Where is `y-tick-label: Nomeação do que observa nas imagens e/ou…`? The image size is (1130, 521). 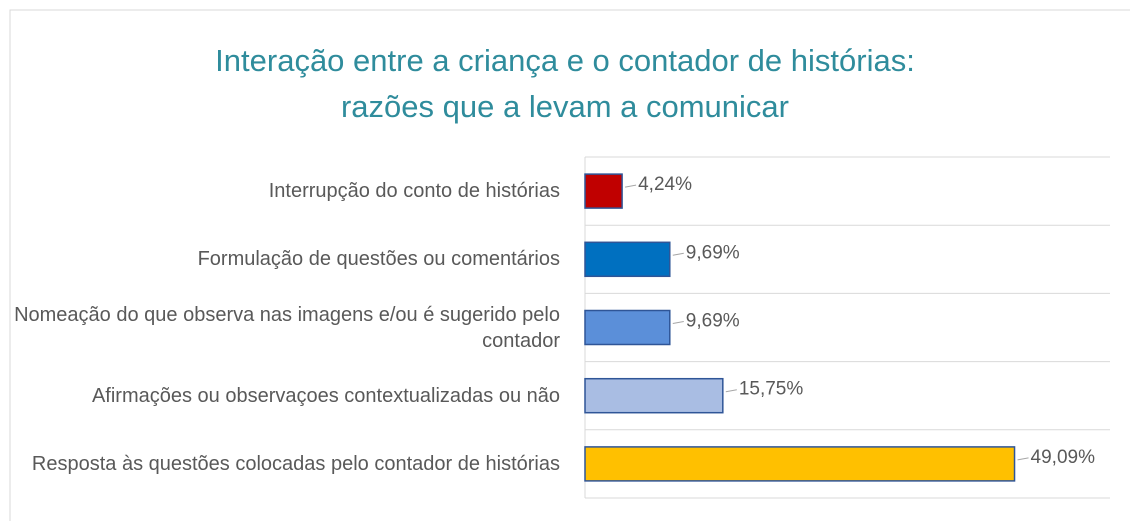 y-tick-label: Nomeação do que observa nas imagens e/ou… is located at coordinates (287, 327).